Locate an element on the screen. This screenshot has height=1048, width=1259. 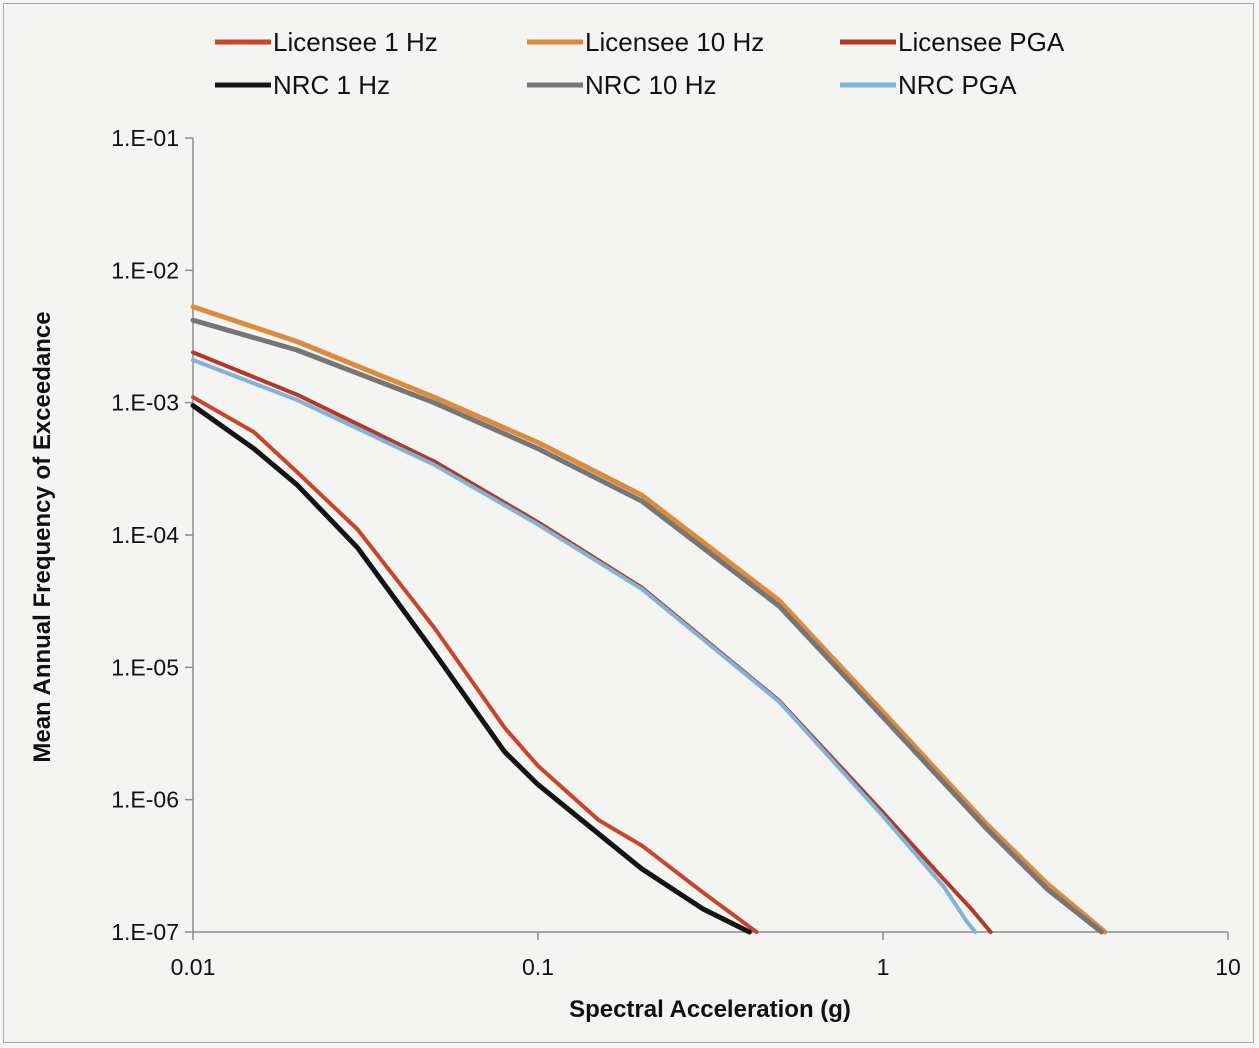
x-ticks: 0.01 0.1 1 10 is located at coordinates (706, 956).